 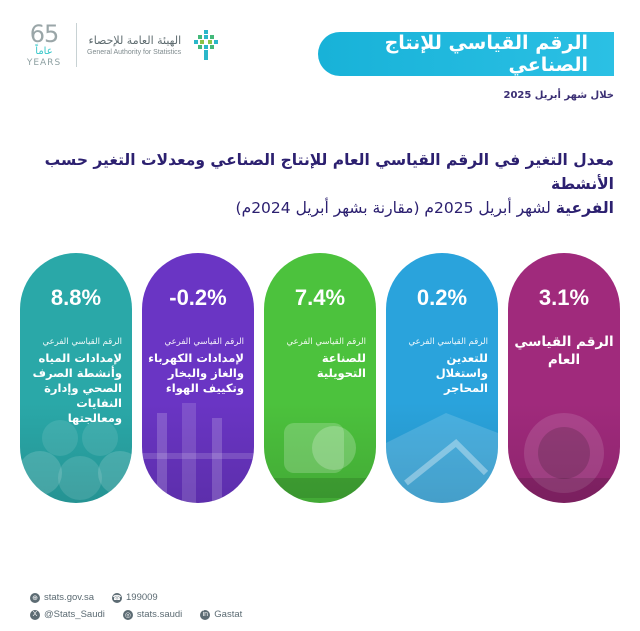 What do you see at coordinates (486, 54) in the screenshot?
I see `page-title: الرقم القياسي للإنتاج الصناعي` at bounding box center [486, 54].